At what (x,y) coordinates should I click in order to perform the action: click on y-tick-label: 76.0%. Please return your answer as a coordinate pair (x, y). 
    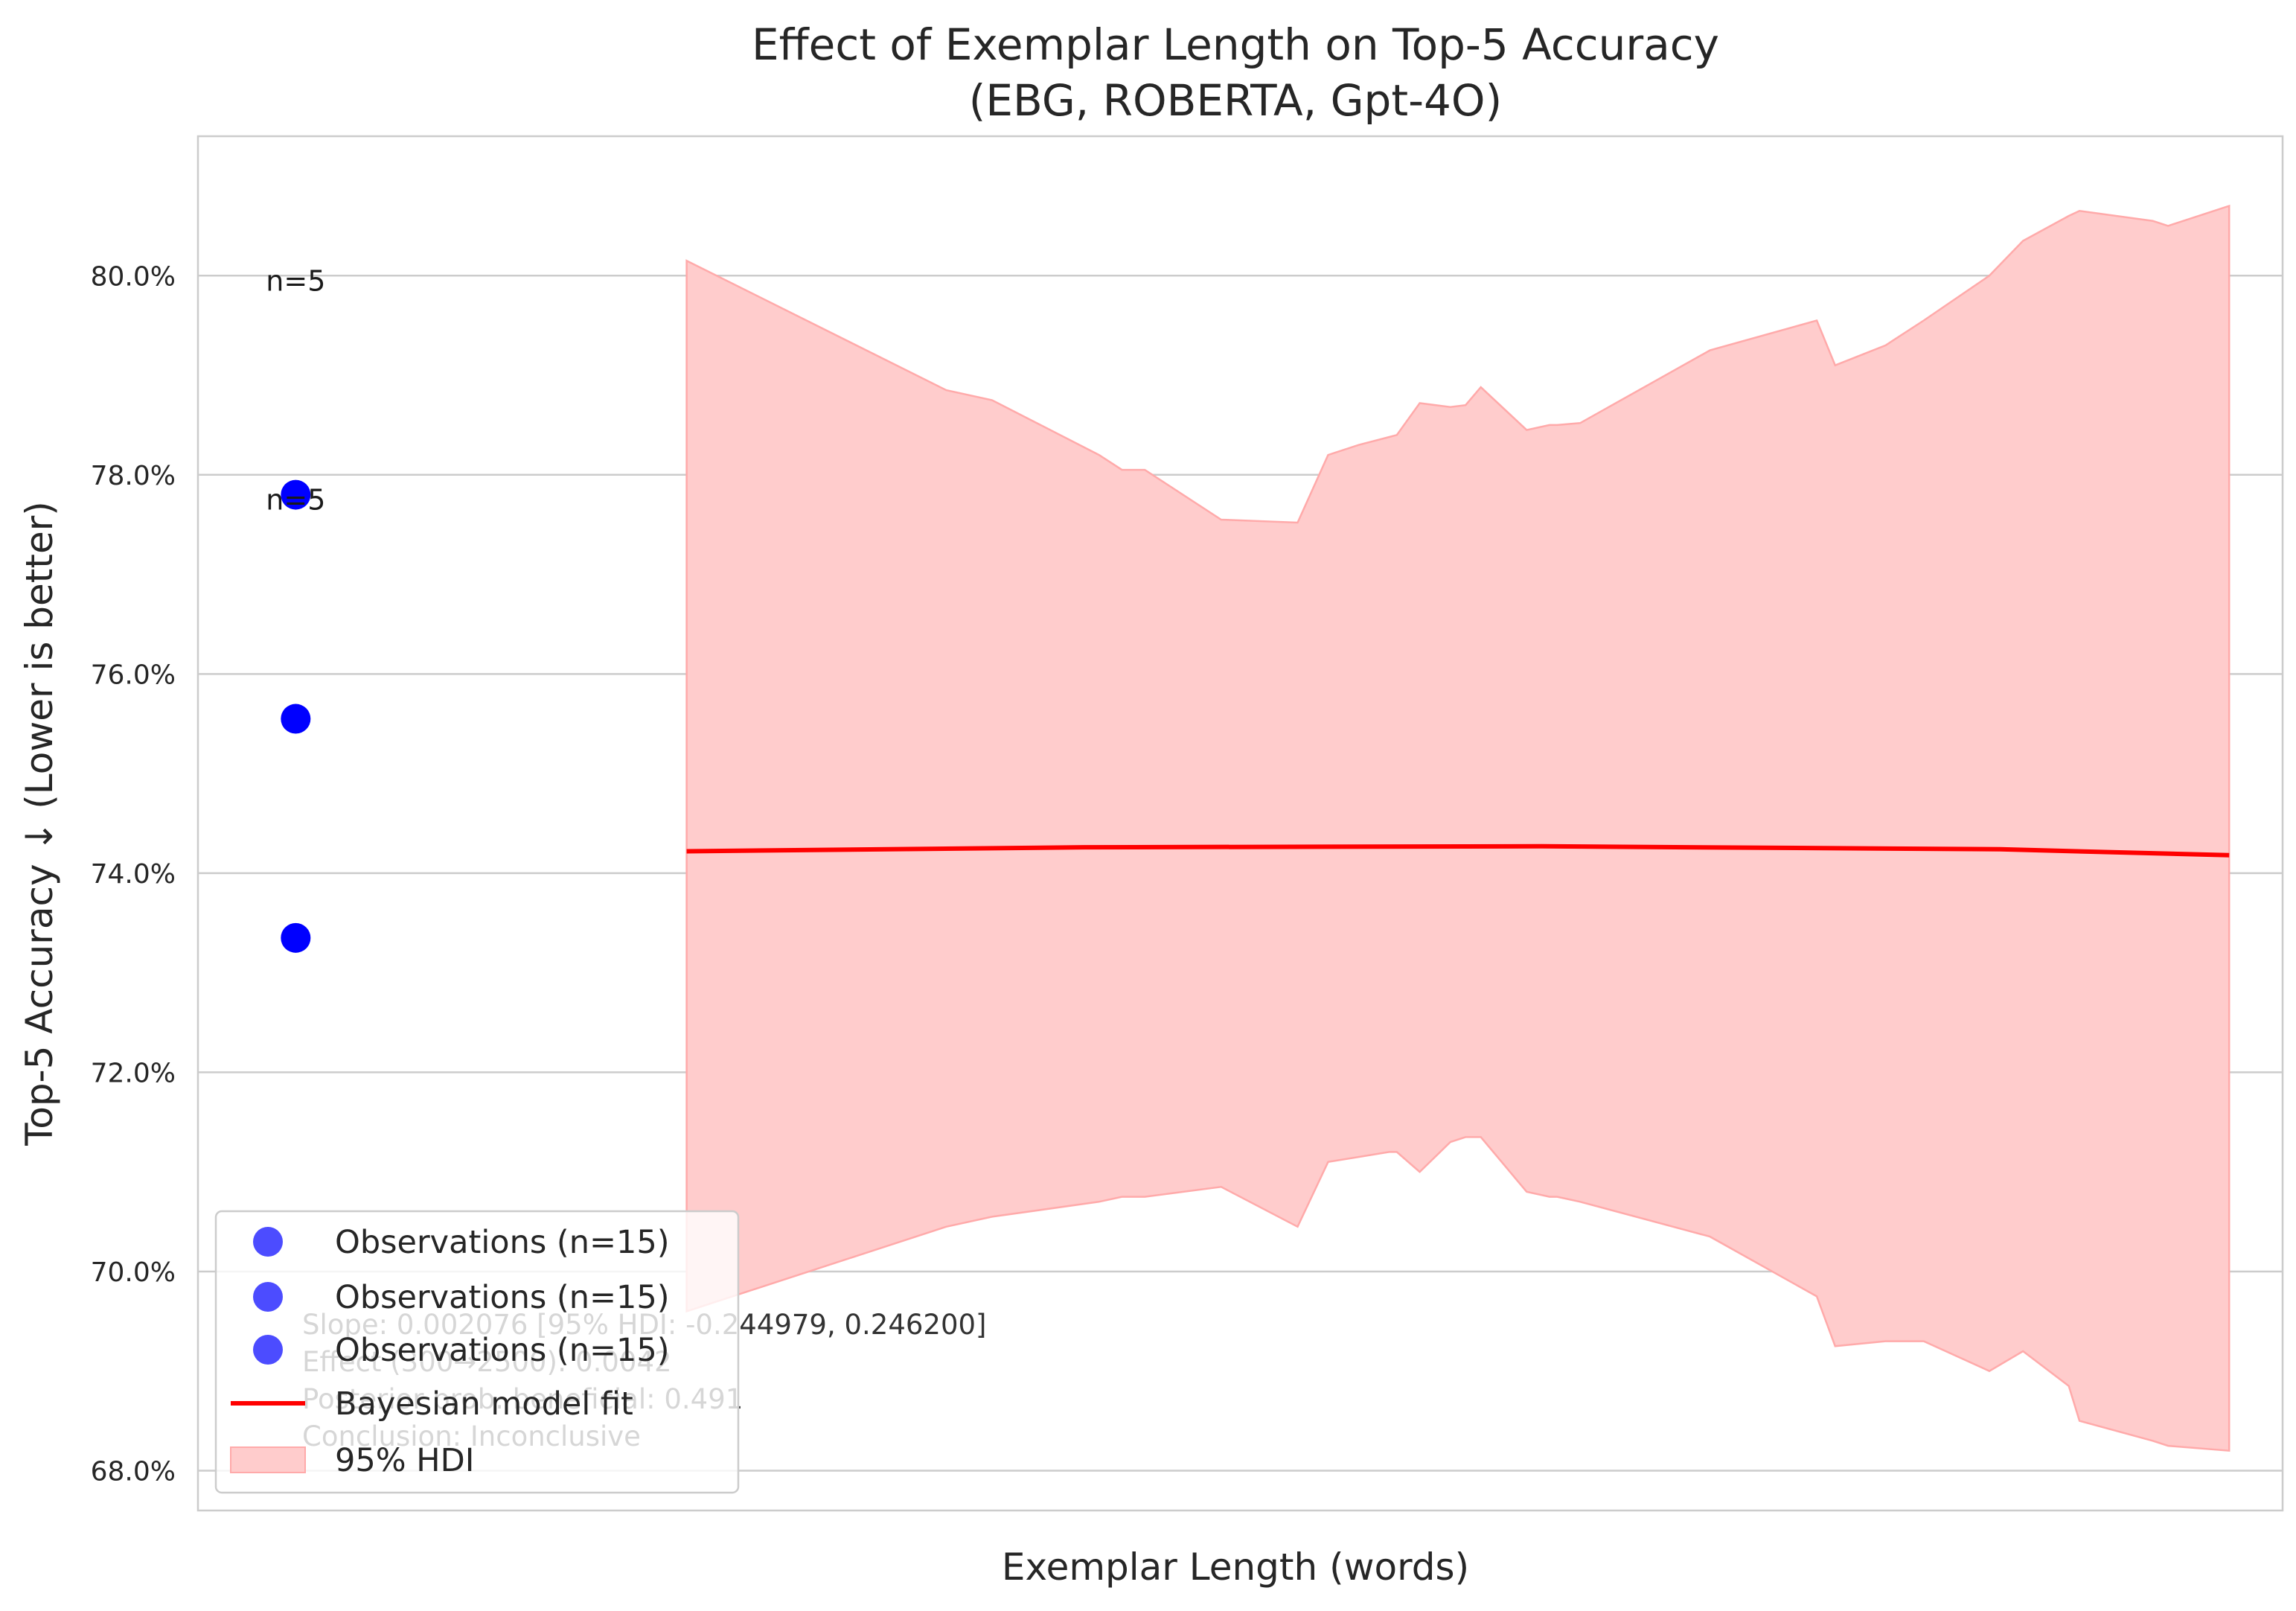
    Looking at the image, I should click on (133, 675).